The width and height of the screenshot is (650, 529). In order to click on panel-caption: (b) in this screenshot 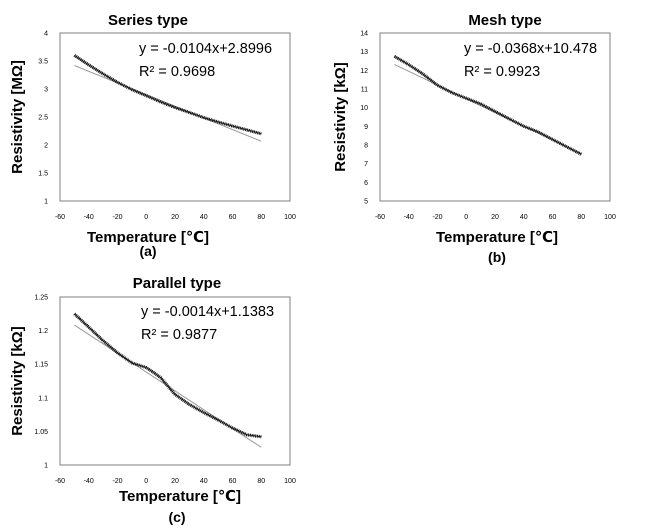, I will do `click(497, 257)`.